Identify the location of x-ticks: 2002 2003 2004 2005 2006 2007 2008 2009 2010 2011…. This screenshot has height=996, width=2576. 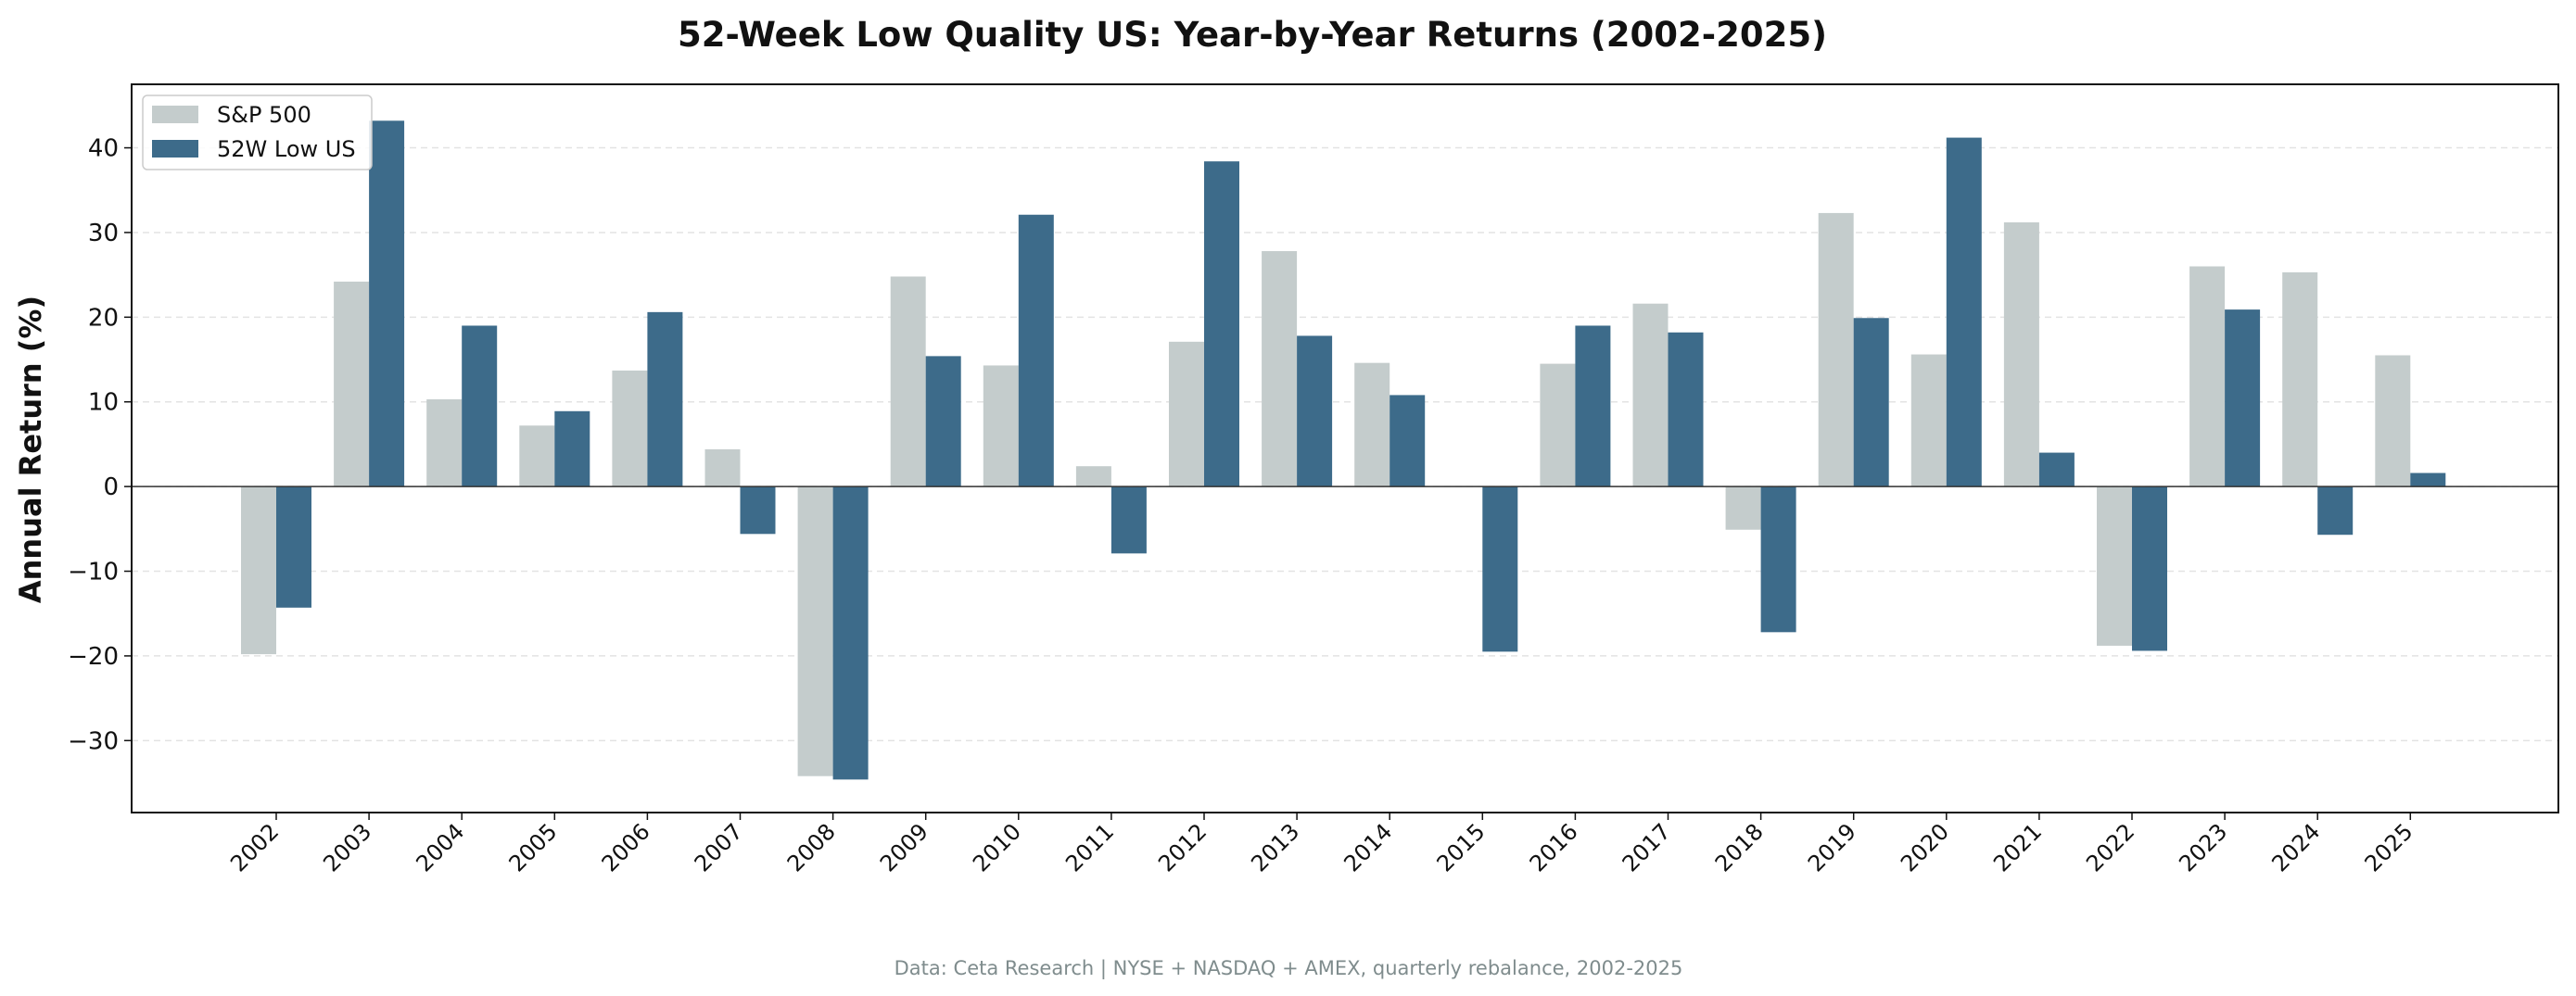
(1321, 844).